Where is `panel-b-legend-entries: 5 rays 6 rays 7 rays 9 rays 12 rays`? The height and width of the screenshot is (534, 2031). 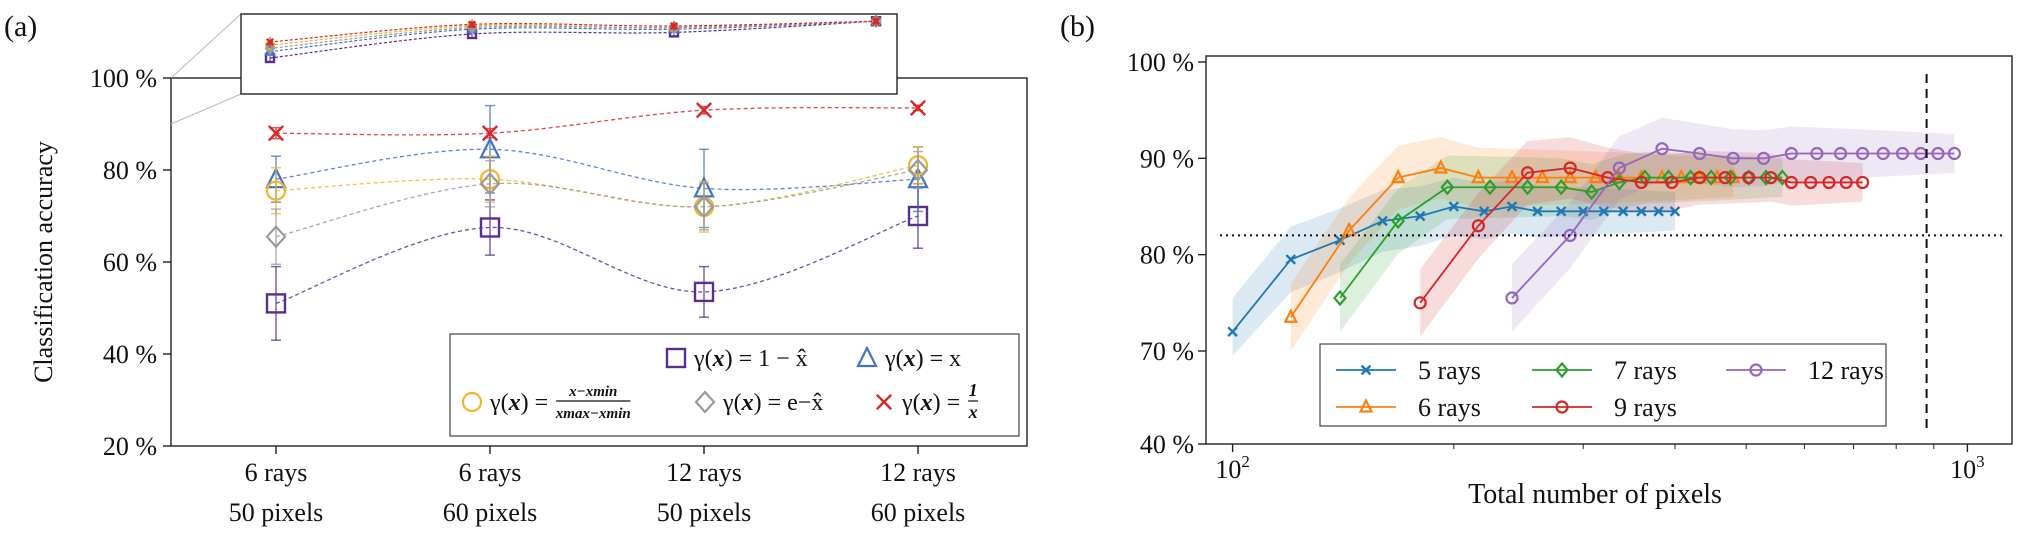 panel-b-legend-entries: 5 rays 6 rays 7 rays 9 rays 12 rays is located at coordinates (1610, 389).